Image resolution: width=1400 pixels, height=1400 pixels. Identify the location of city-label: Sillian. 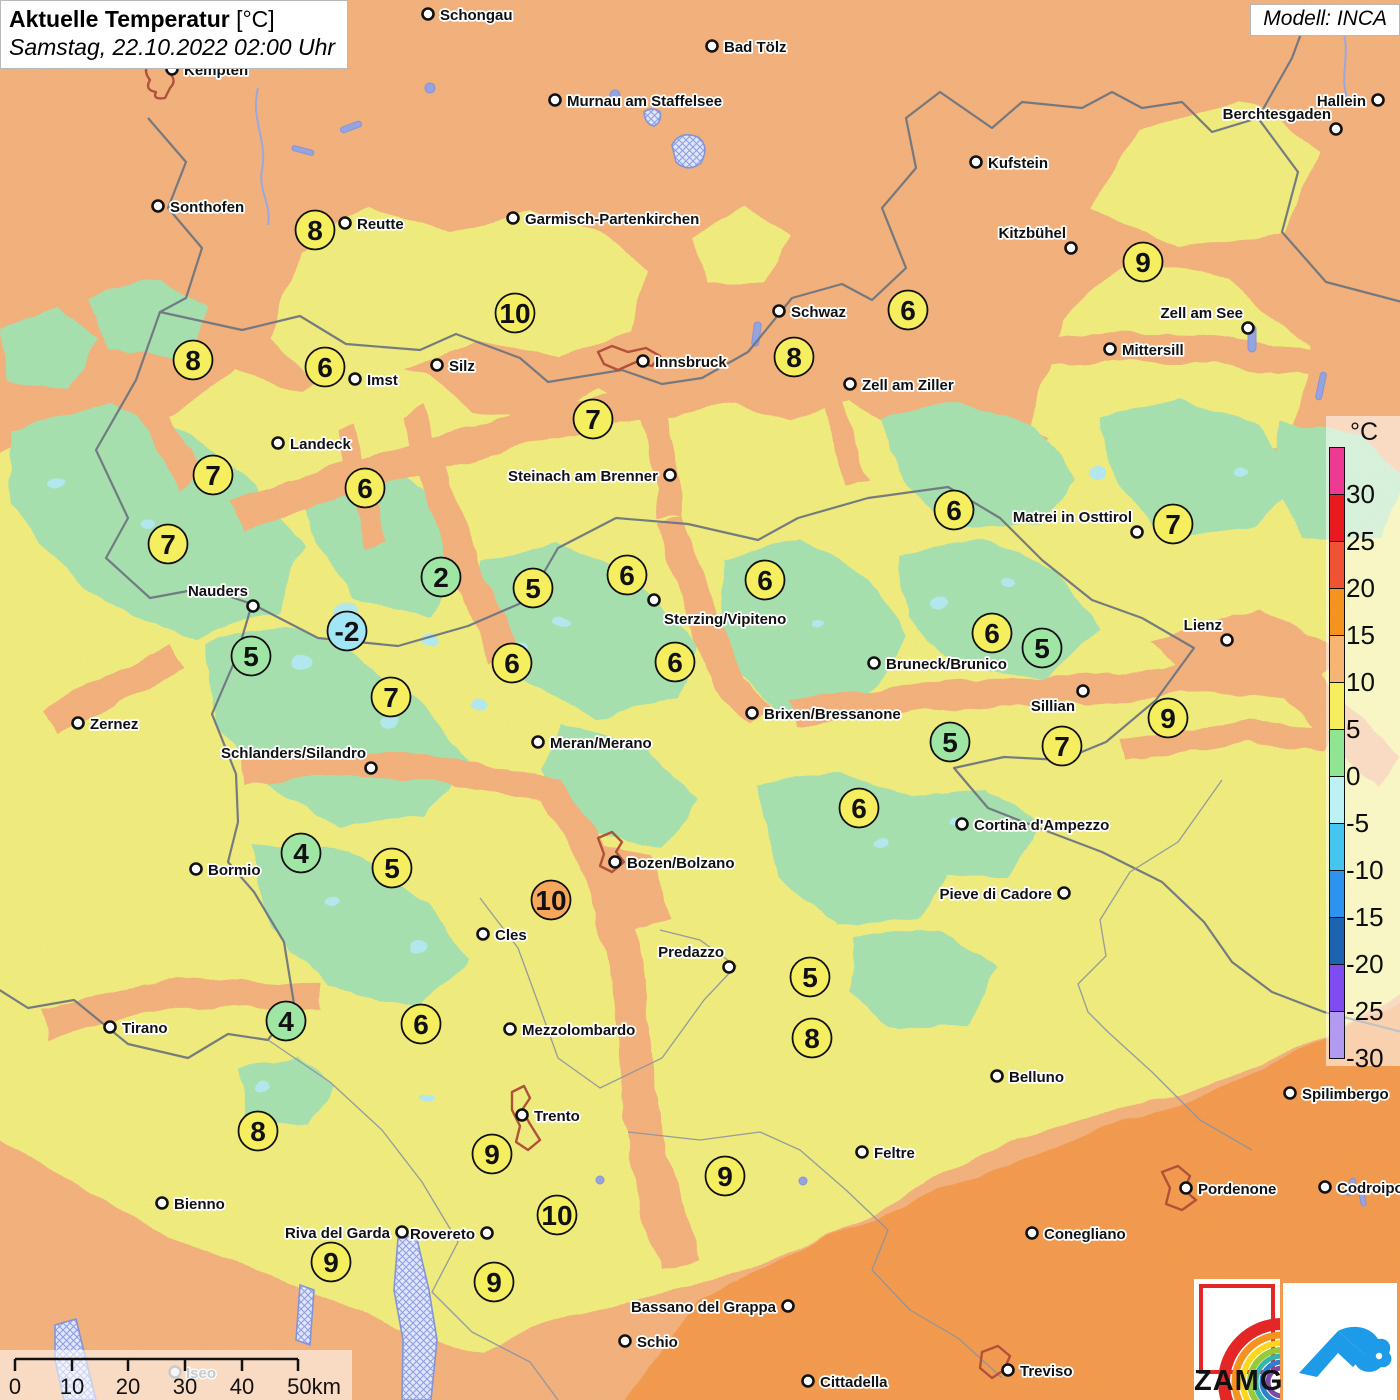
(1053, 706).